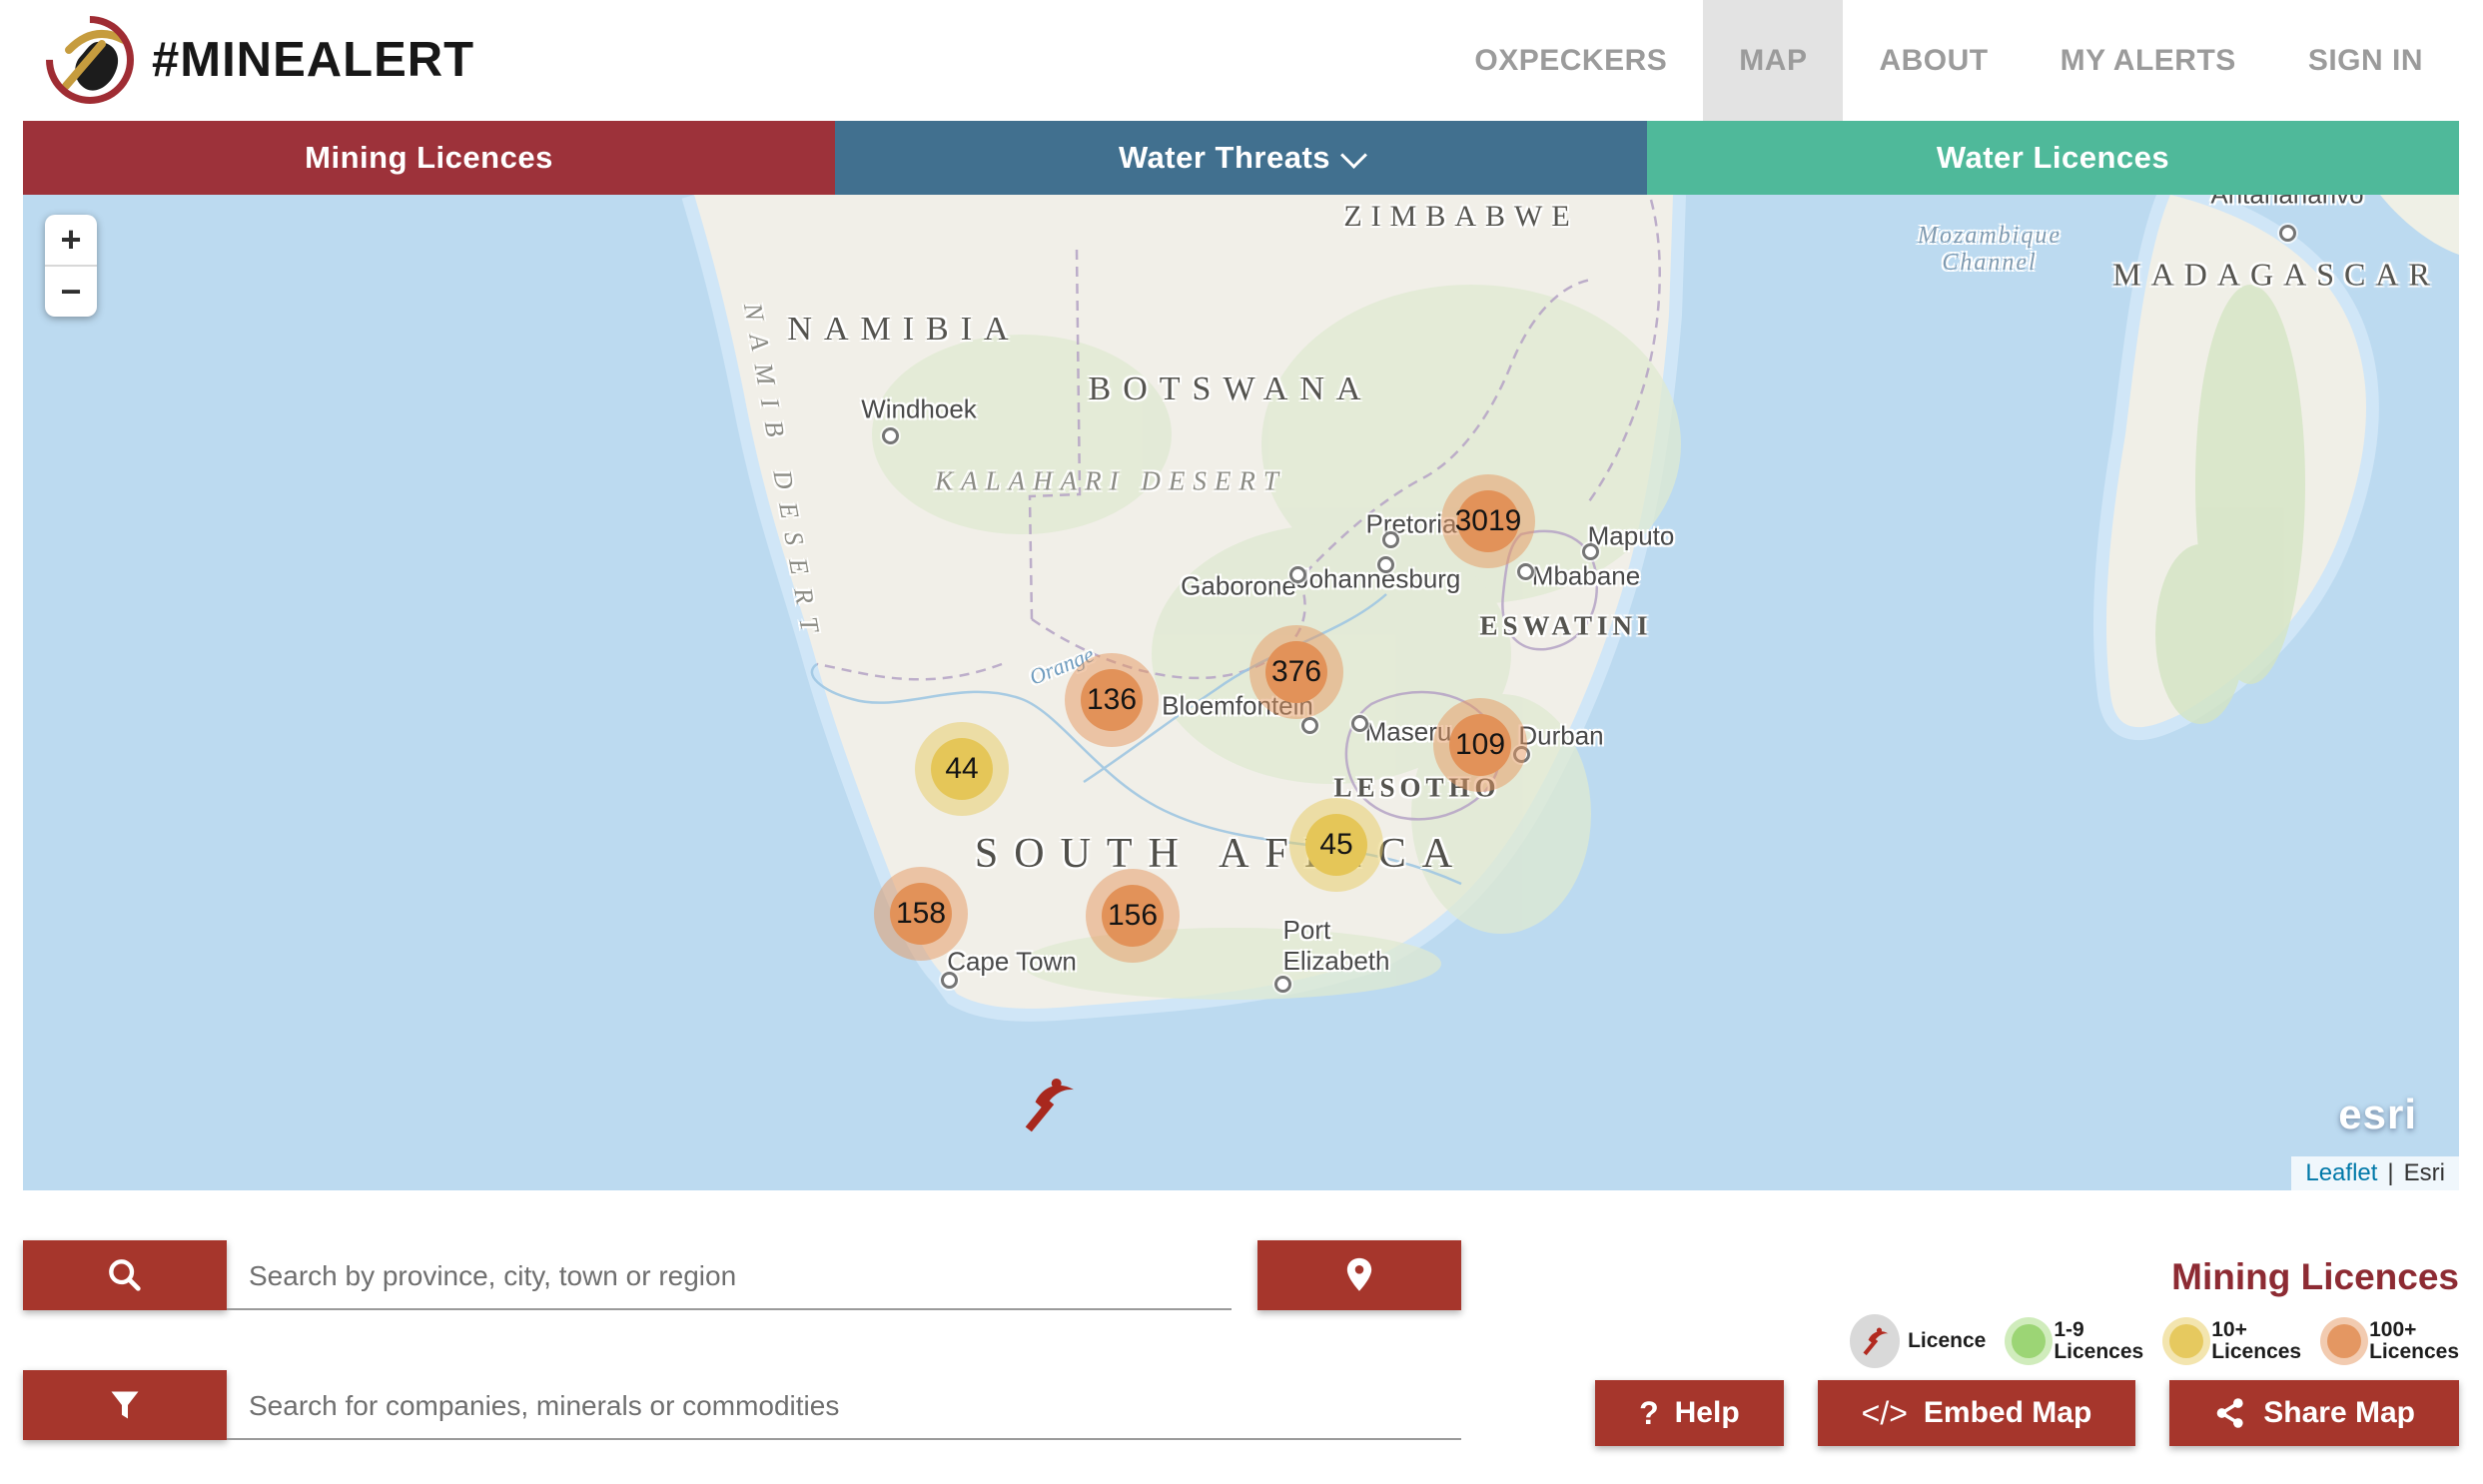 The image size is (2483, 1484). I want to click on legend-item-100plus: 100+ Licences, so click(2389, 1341).